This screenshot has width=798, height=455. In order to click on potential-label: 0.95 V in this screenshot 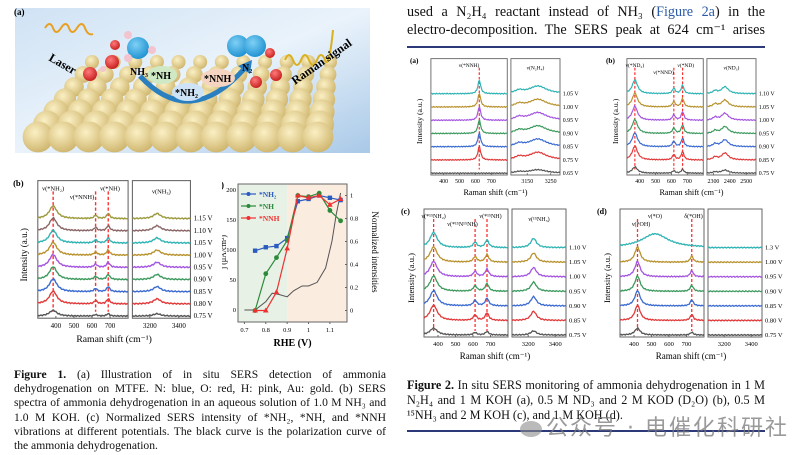, I will do `click(578, 291)`.